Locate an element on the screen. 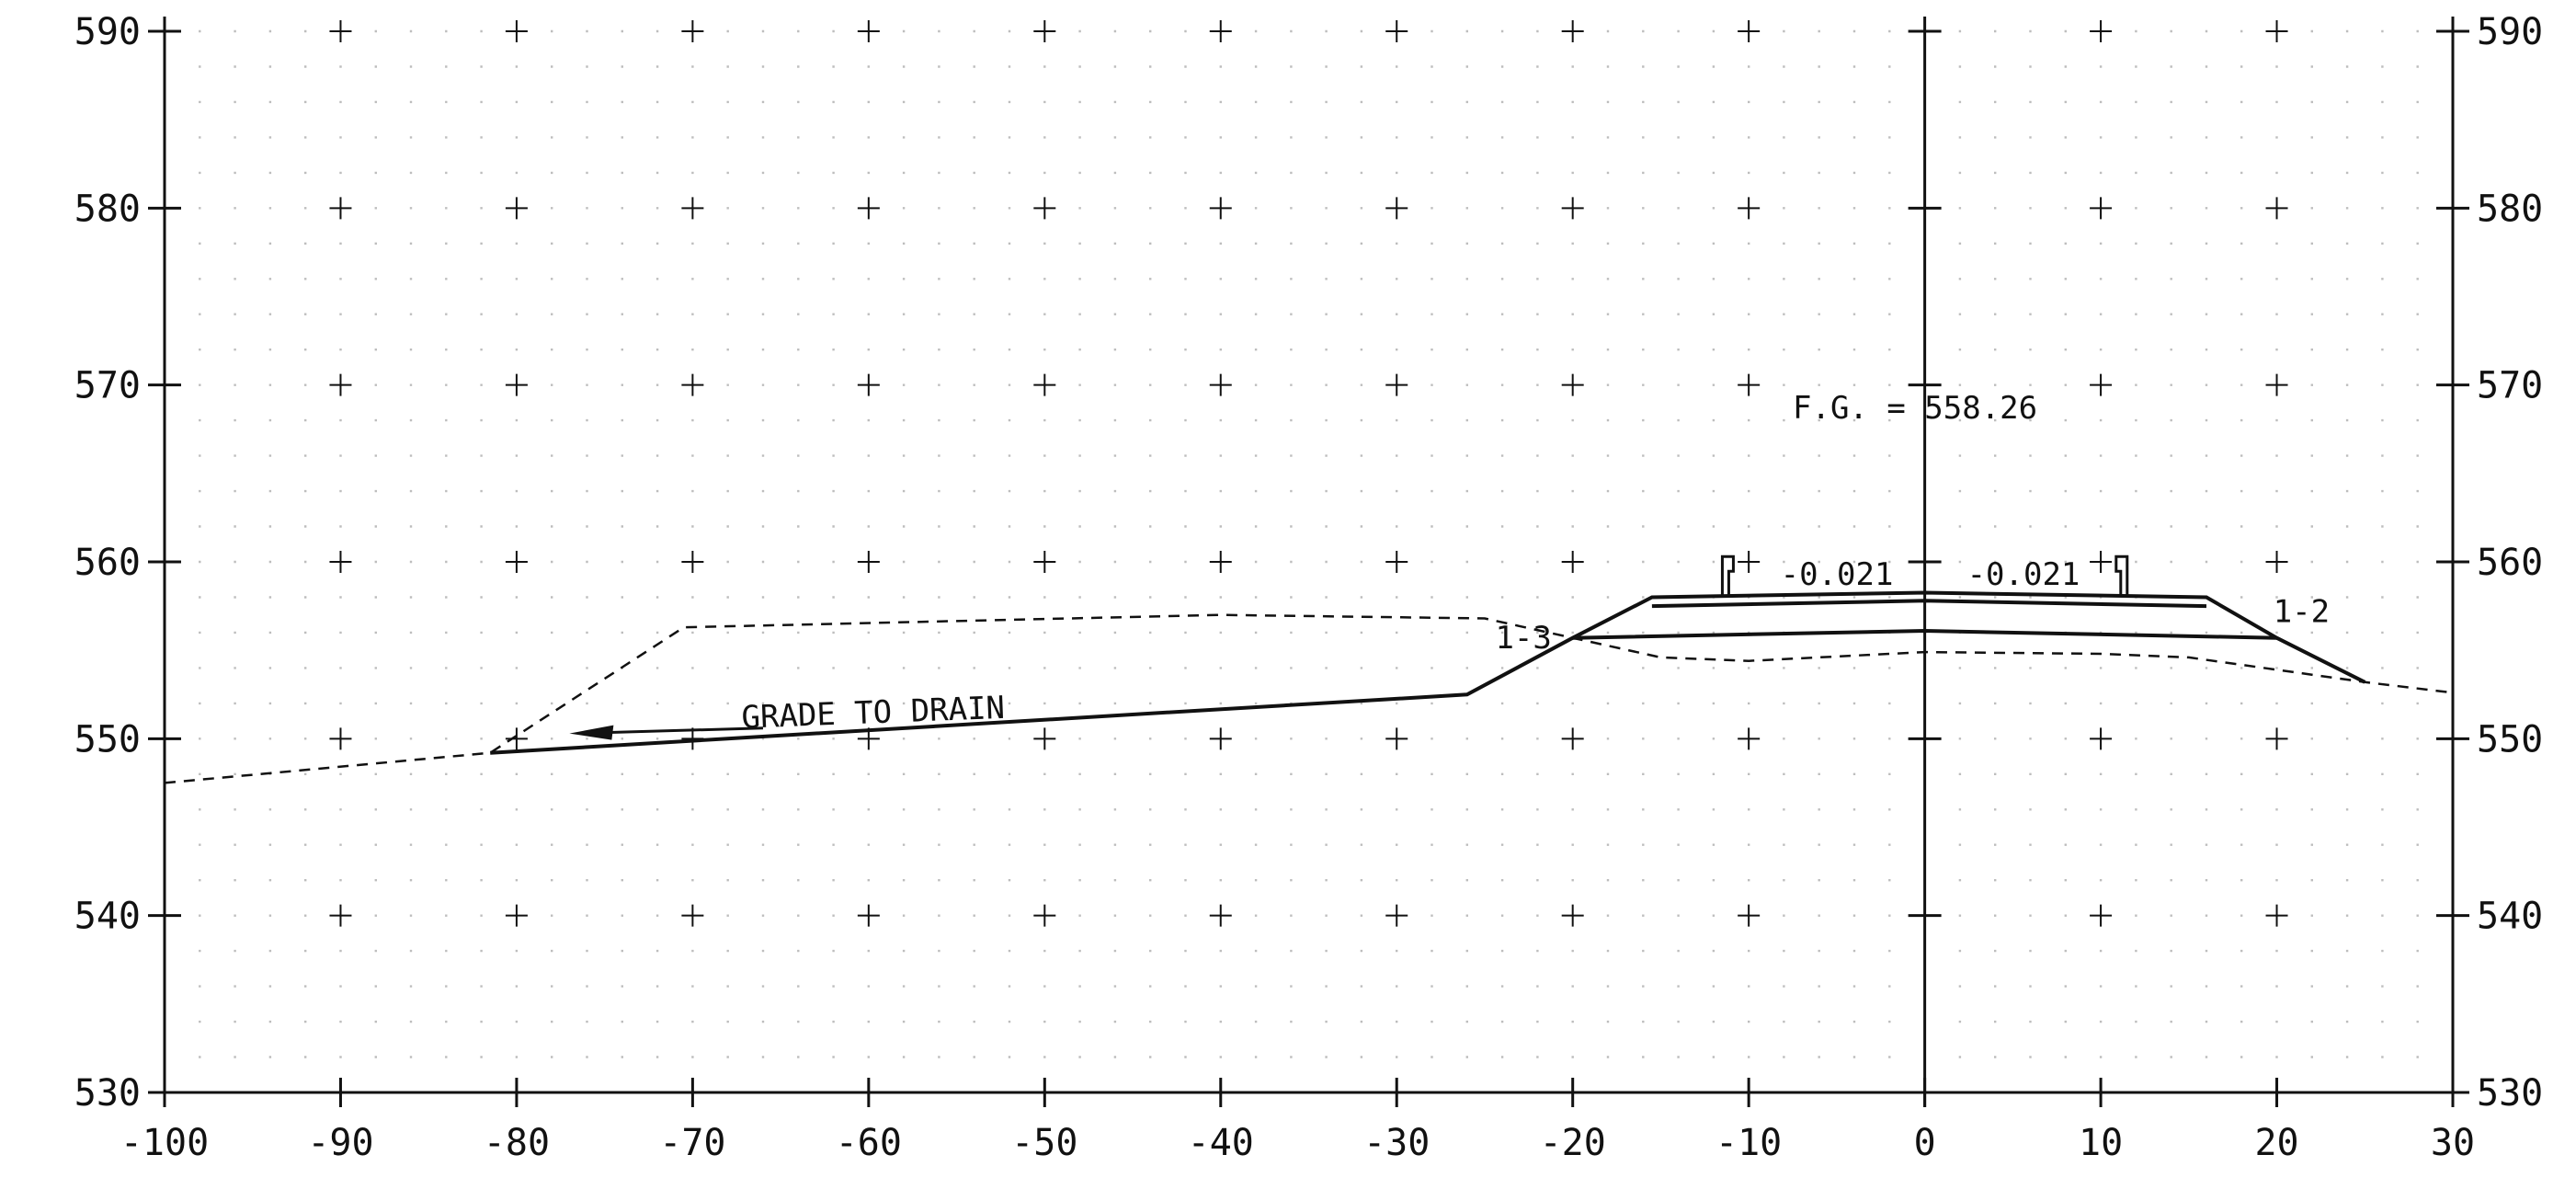 Image resolution: width=2576 pixels, height=1189 pixels. y-tick-label-right: 540 is located at coordinates (2510, 917).